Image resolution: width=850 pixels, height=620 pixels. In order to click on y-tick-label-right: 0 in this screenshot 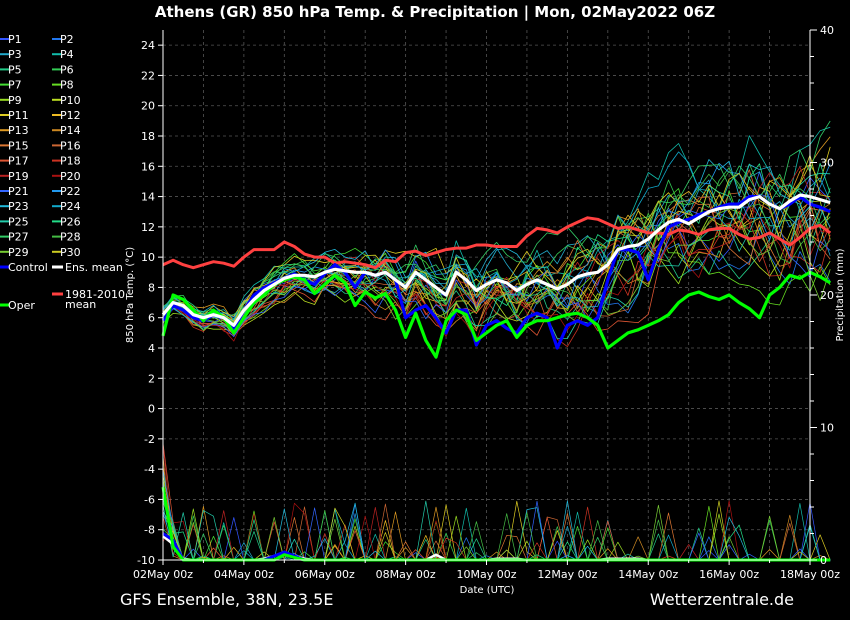, I will do `click(823, 560)`.